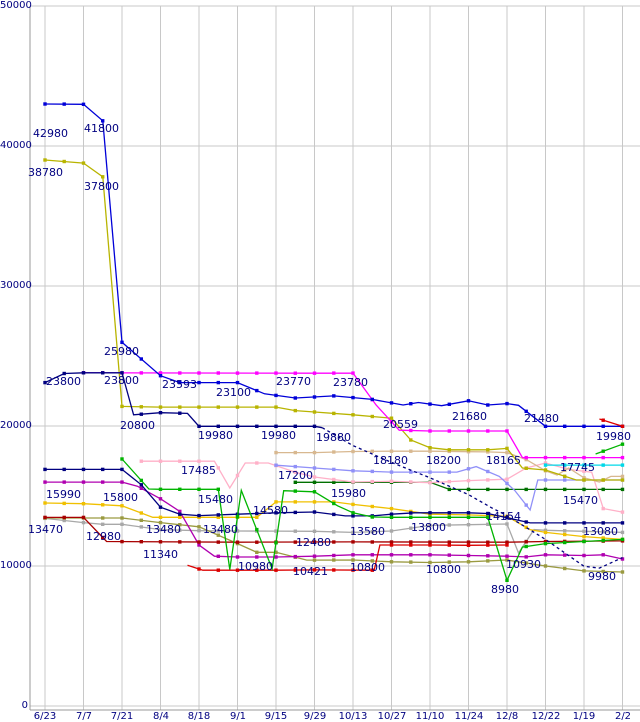  I want to click on series-cyan, so click(584, 465).